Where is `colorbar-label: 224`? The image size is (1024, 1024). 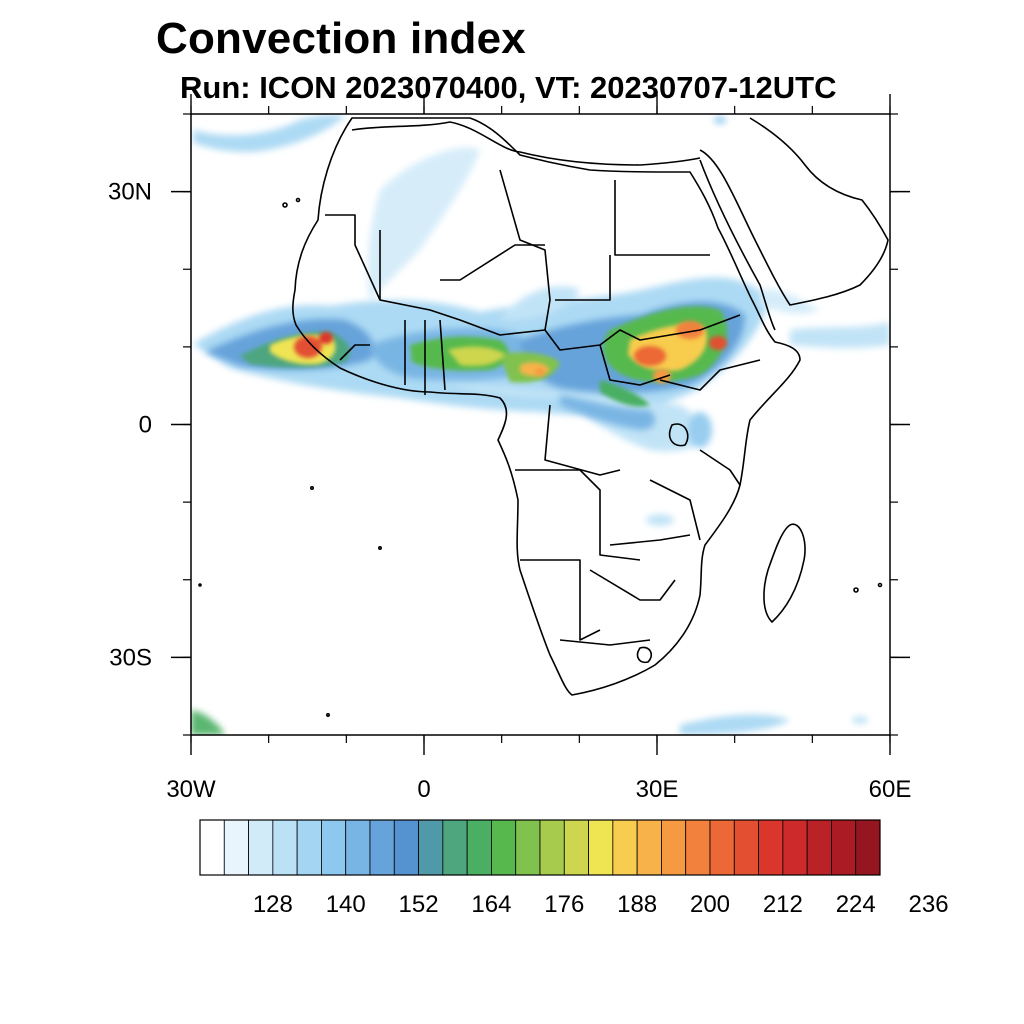
colorbar-label: 224 is located at coordinates (856, 904).